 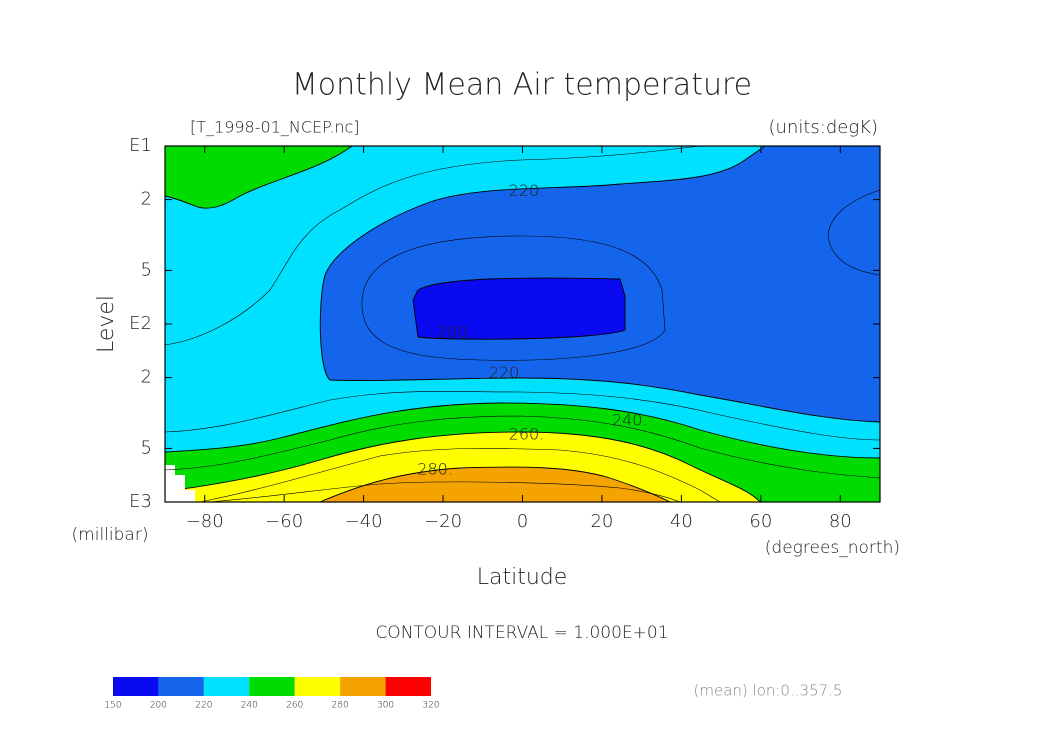 What do you see at coordinates (112, 706) in the screenshot?
I see `colorbar-label: 150` at bounding box center [112, 706].